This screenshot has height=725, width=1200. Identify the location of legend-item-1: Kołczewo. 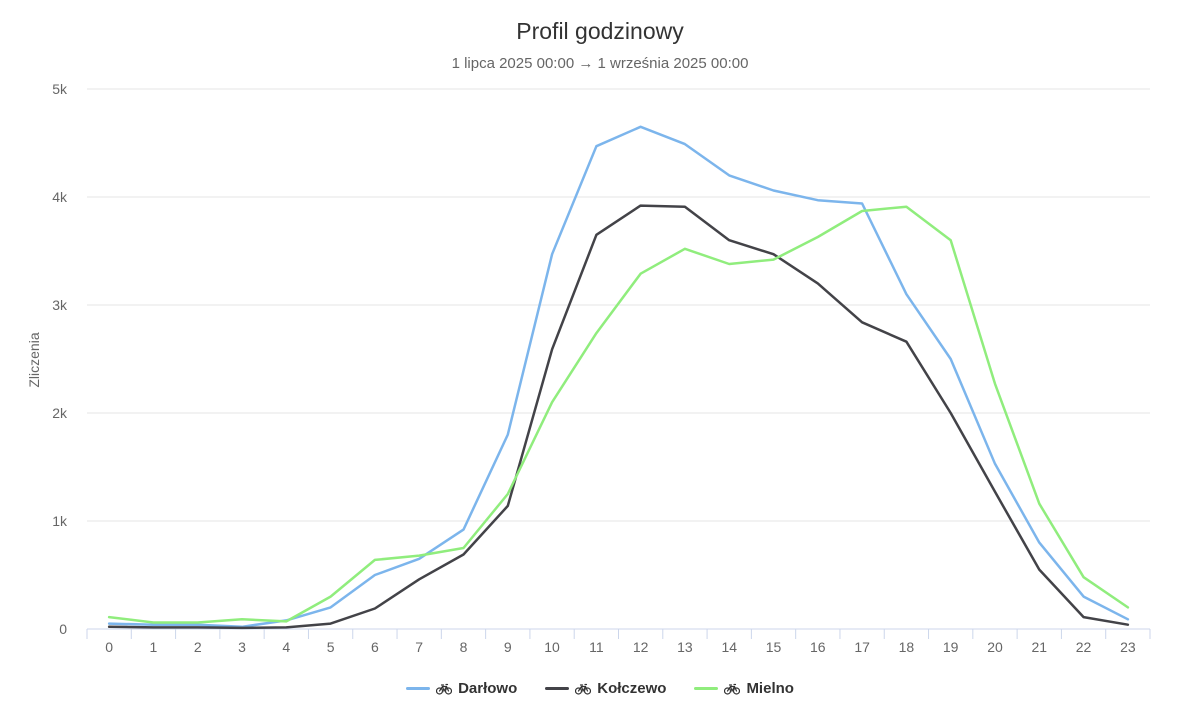
(605, 688).